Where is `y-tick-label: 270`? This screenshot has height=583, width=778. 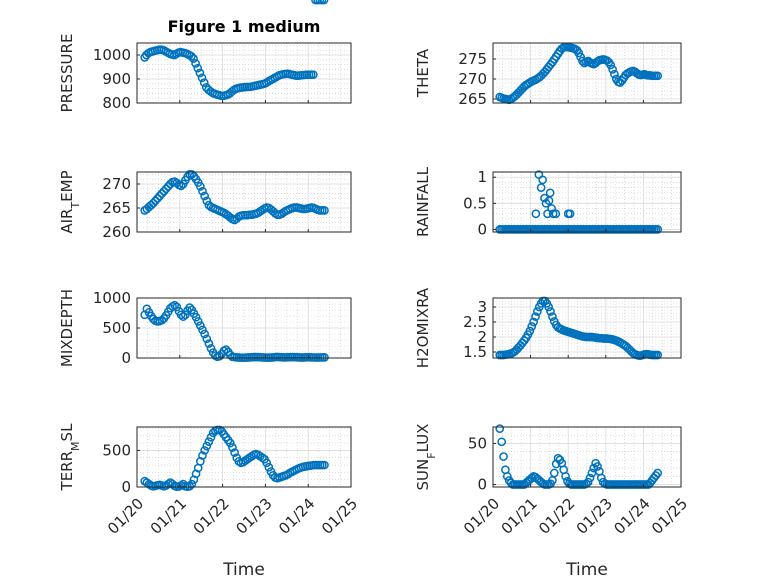
y-tick-label: 270 is located at coordinates (472, 79).